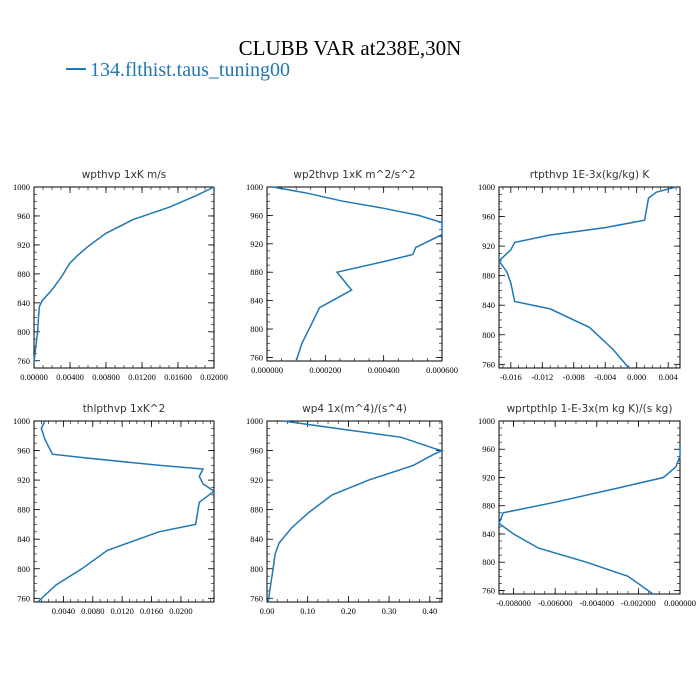 The height and width of the screenshot is (700, 700). Describe the element at coordinates (574, 377) in the screenshot. I see `x-tick-label: -0.008` at that location.